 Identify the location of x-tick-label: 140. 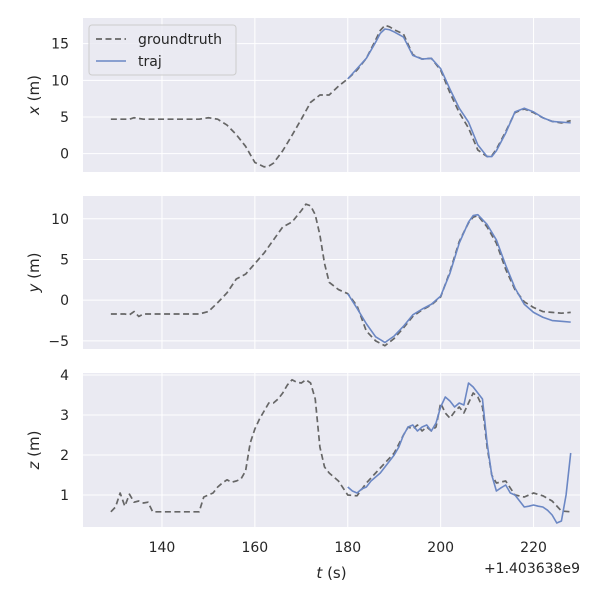
(162, 548).